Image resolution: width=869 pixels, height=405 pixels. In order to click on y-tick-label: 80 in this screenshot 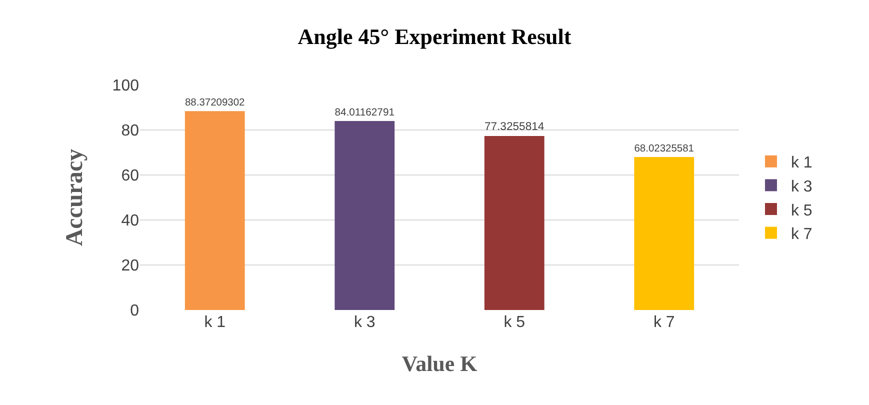, I will do `click(130, 131)`.